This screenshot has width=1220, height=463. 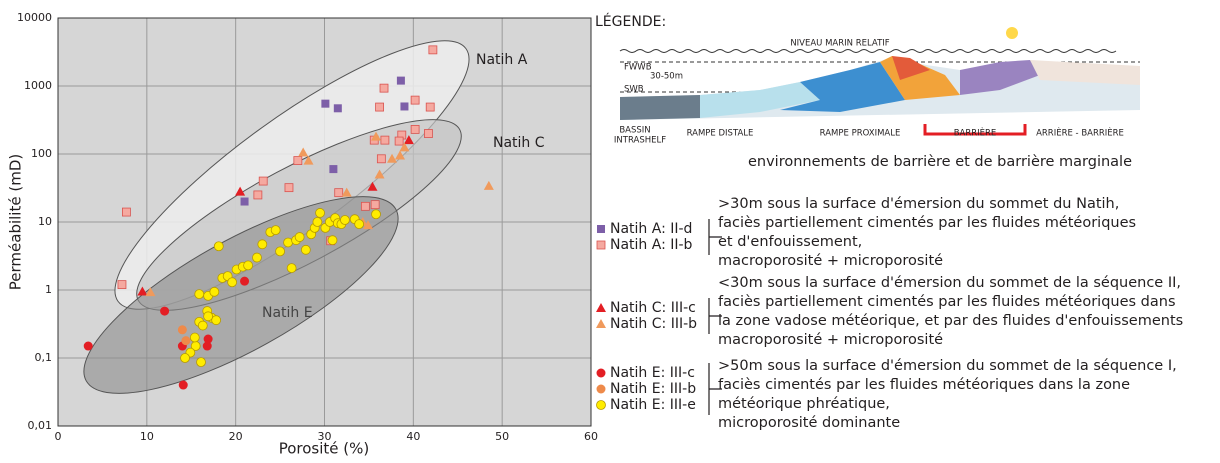 I want to click on y-tick-label: 10000, so click(x=34, y=17).